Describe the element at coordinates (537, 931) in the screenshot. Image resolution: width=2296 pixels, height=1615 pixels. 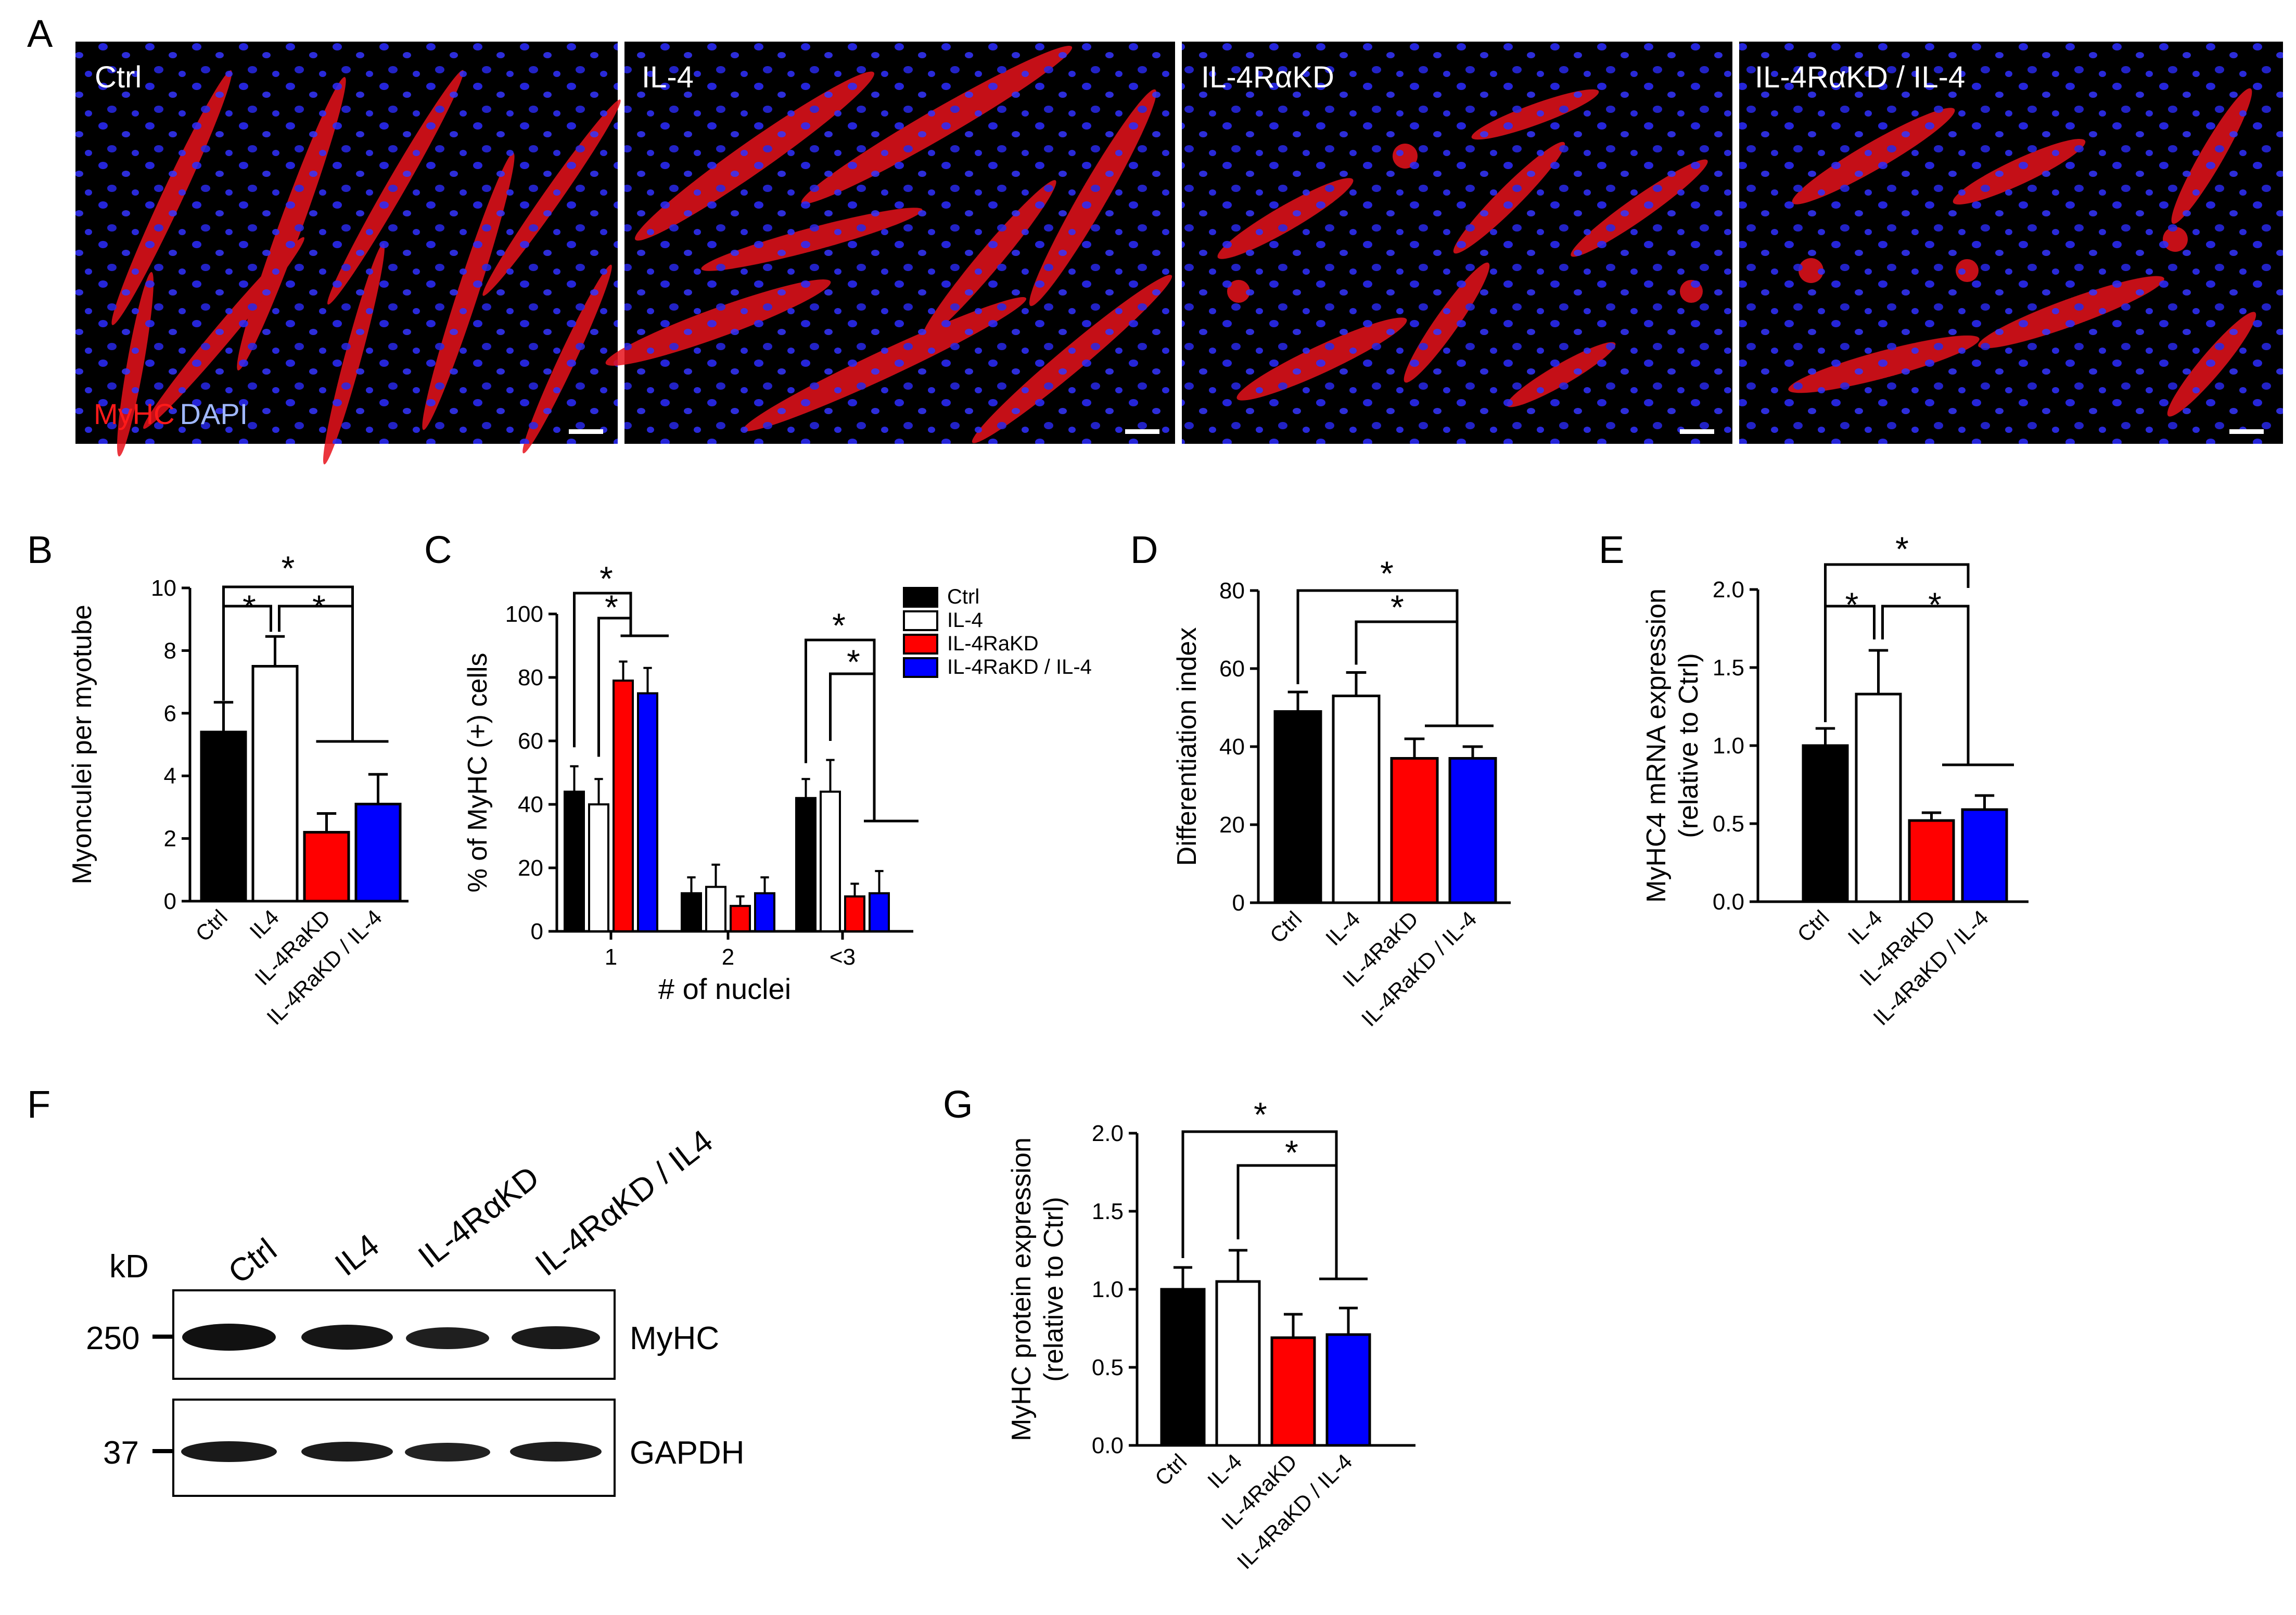
I see `y-tick-label: 0` at that location.